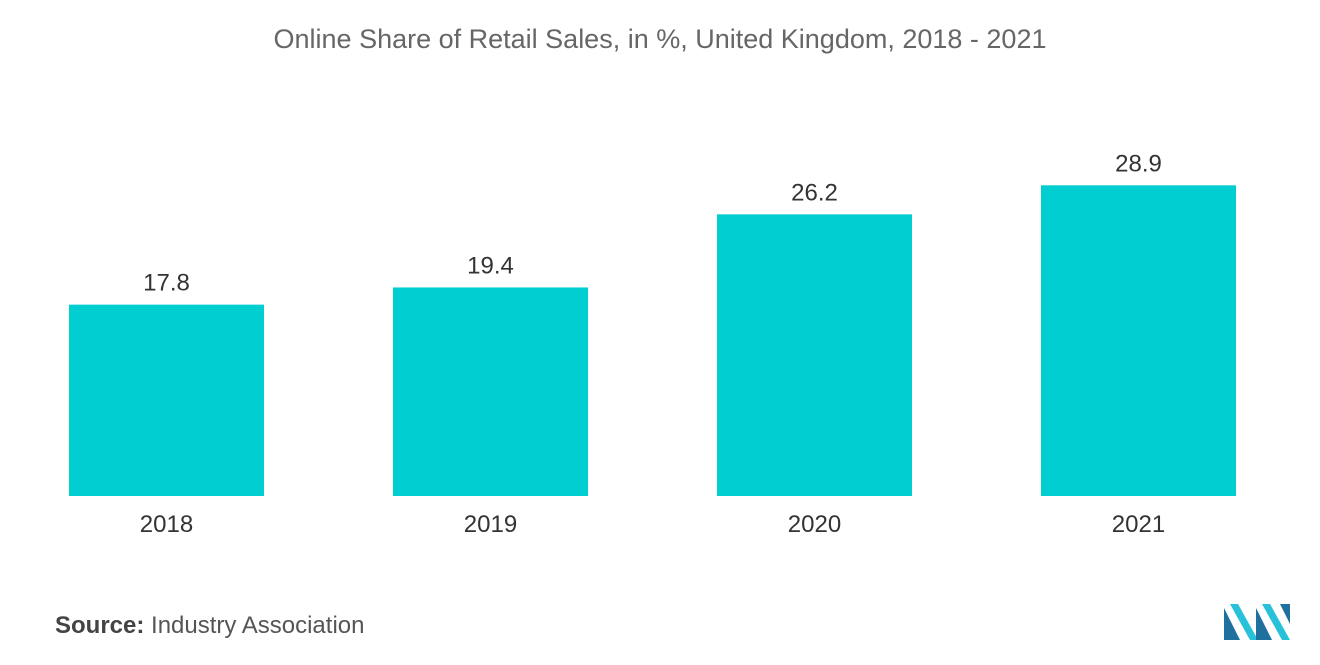 The image size is (1320, 665). I want to click on value-label-2020: 26.2, so click(814, 192).